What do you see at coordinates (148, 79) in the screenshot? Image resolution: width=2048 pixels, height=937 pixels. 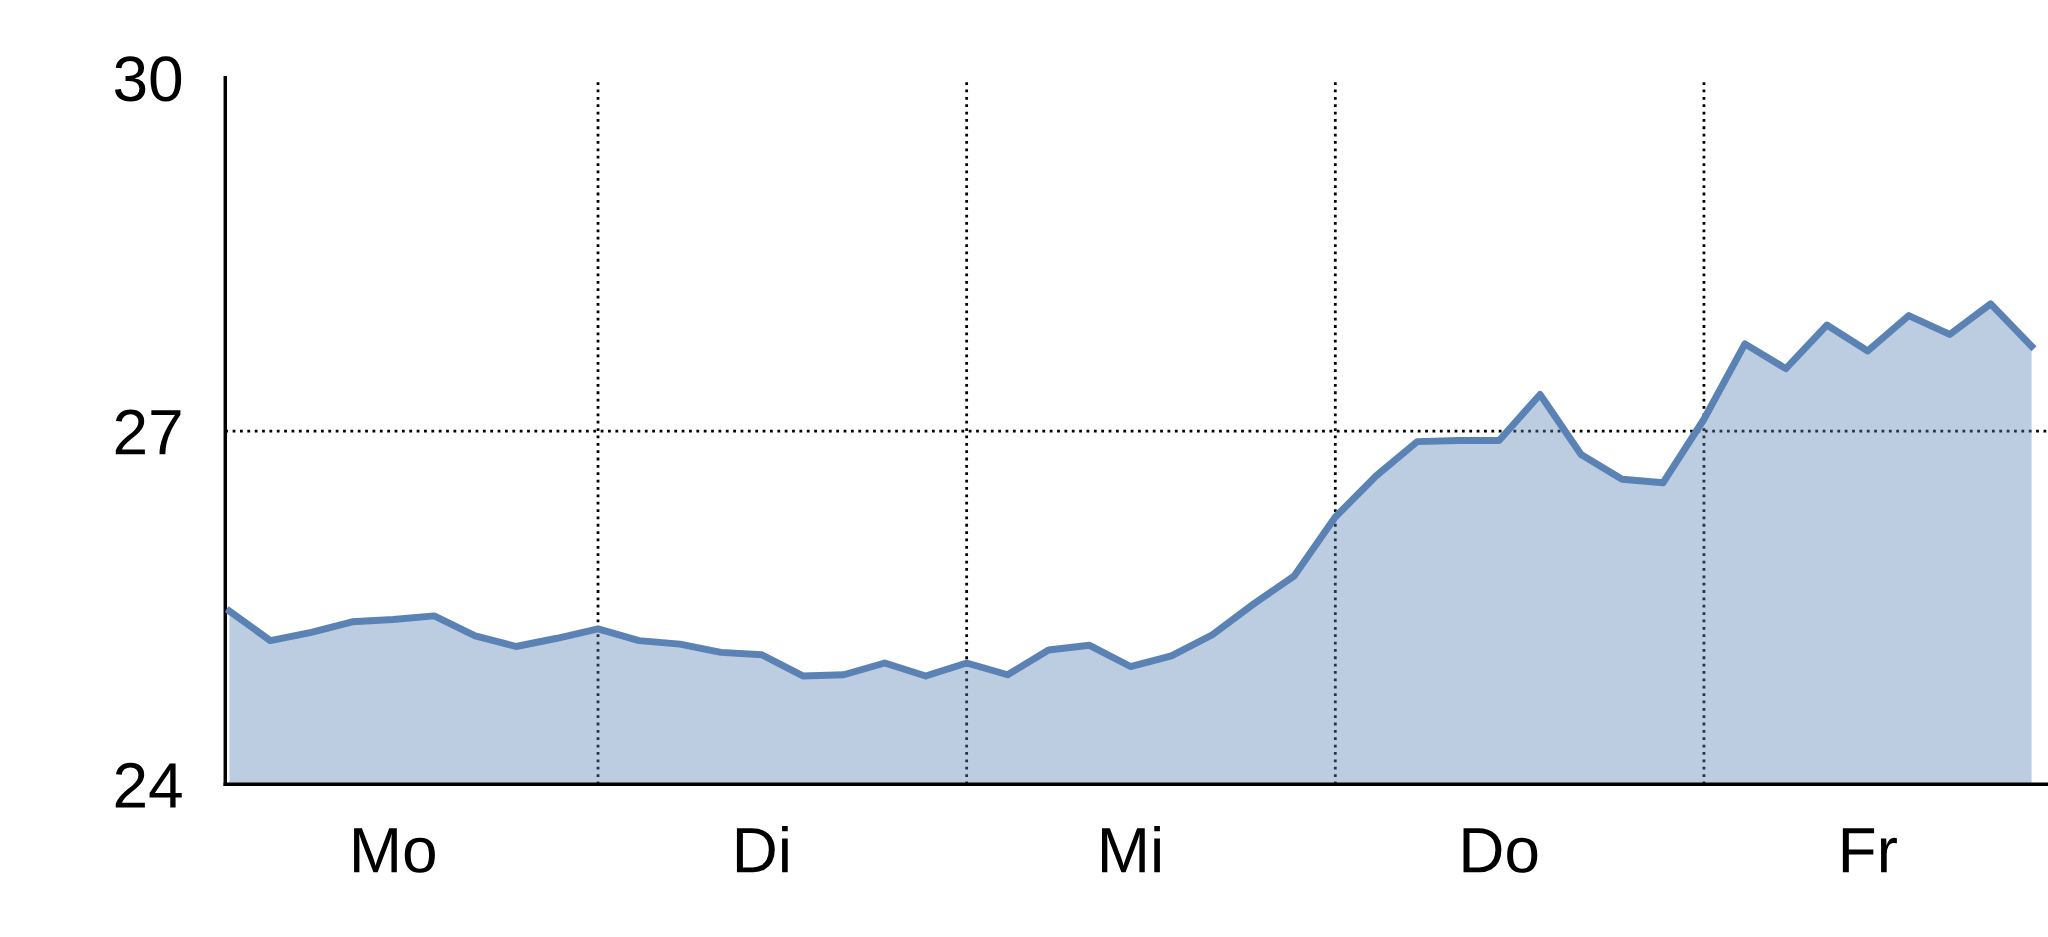 I see `y-tick-label: 30` at bounding box center [148, 79].